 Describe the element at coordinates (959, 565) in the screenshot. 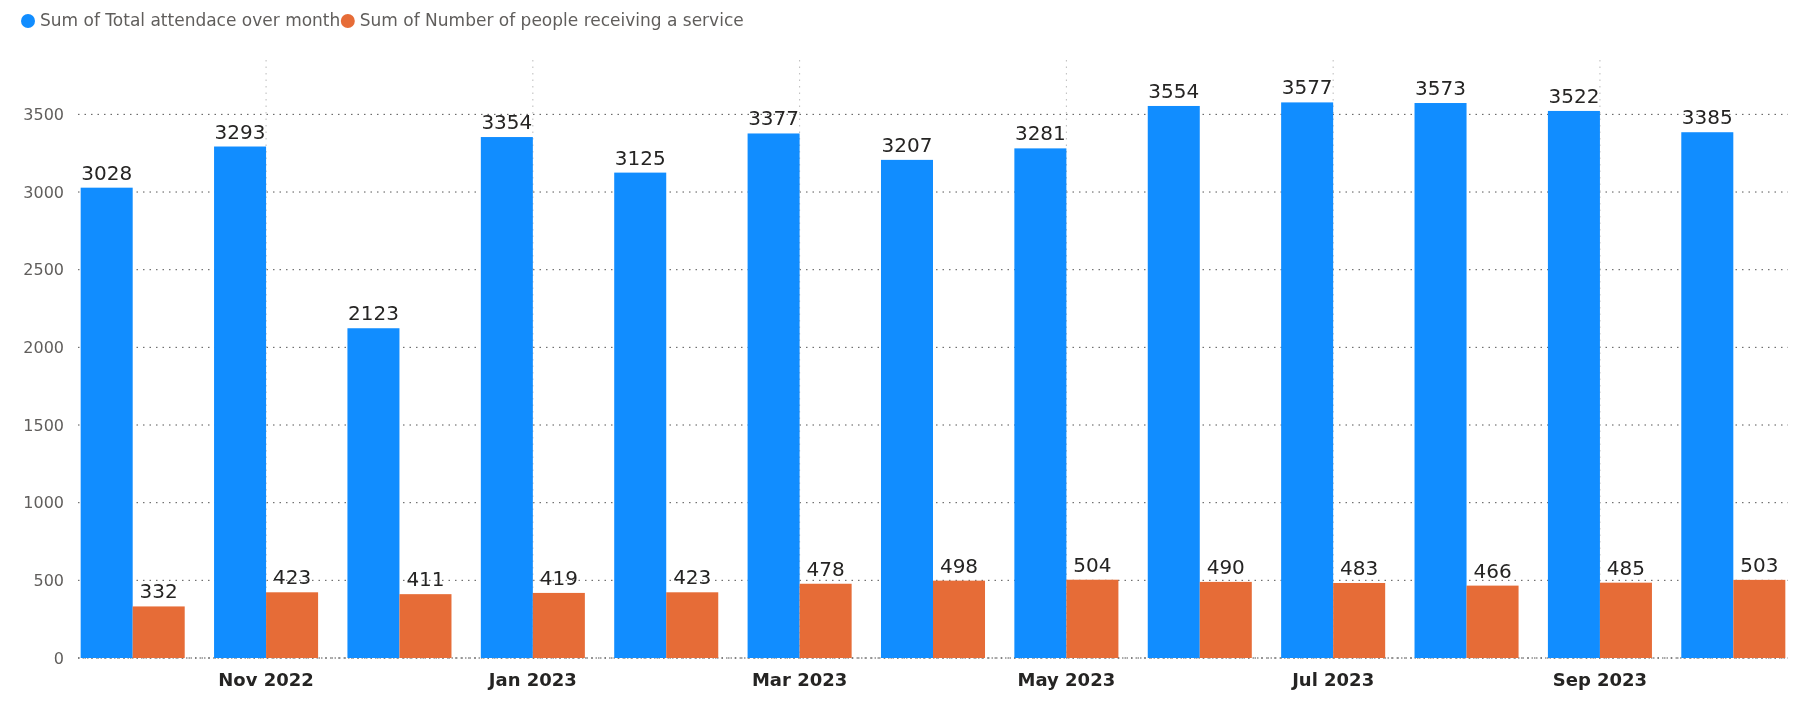

I see `data-label: 498` at that location.